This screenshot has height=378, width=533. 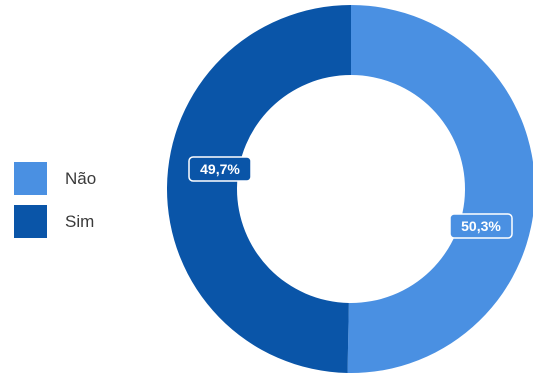 I want to click on legend-swatch-nao, so click(x=30, y=178).